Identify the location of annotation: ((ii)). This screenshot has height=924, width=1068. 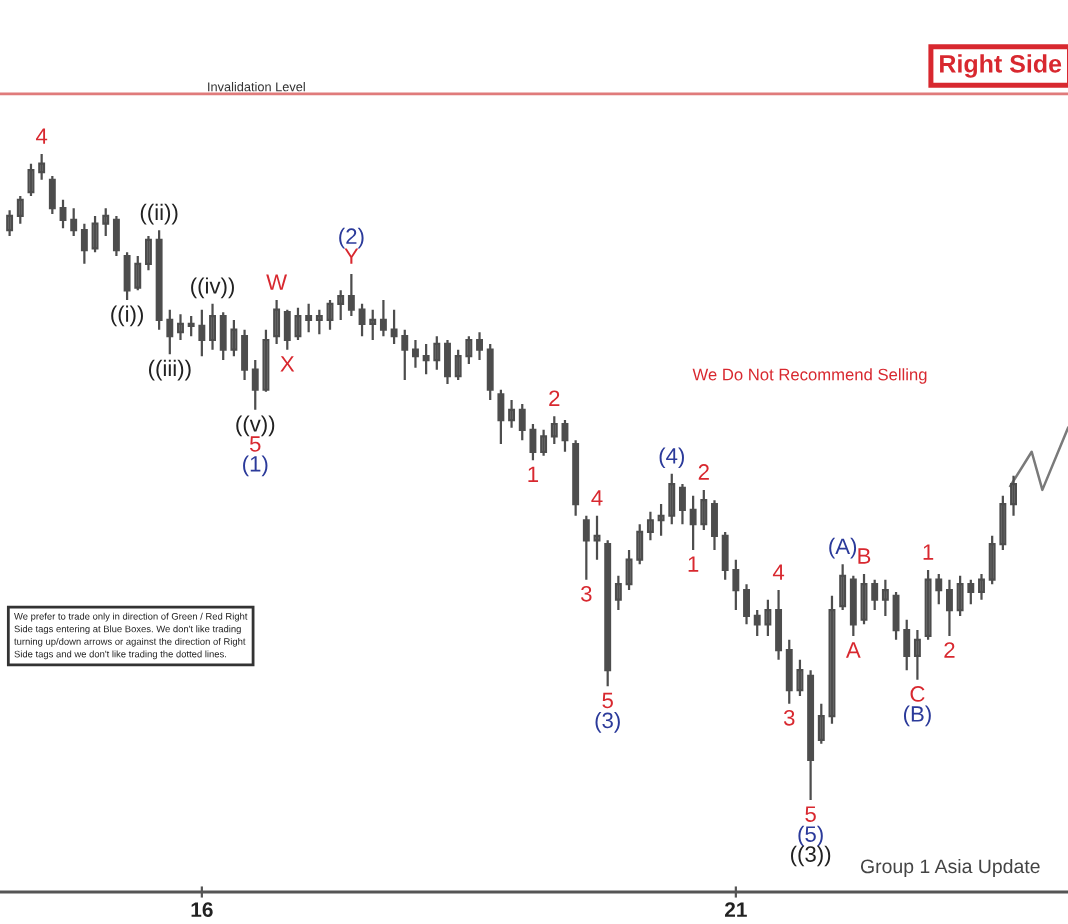
(159, 214).